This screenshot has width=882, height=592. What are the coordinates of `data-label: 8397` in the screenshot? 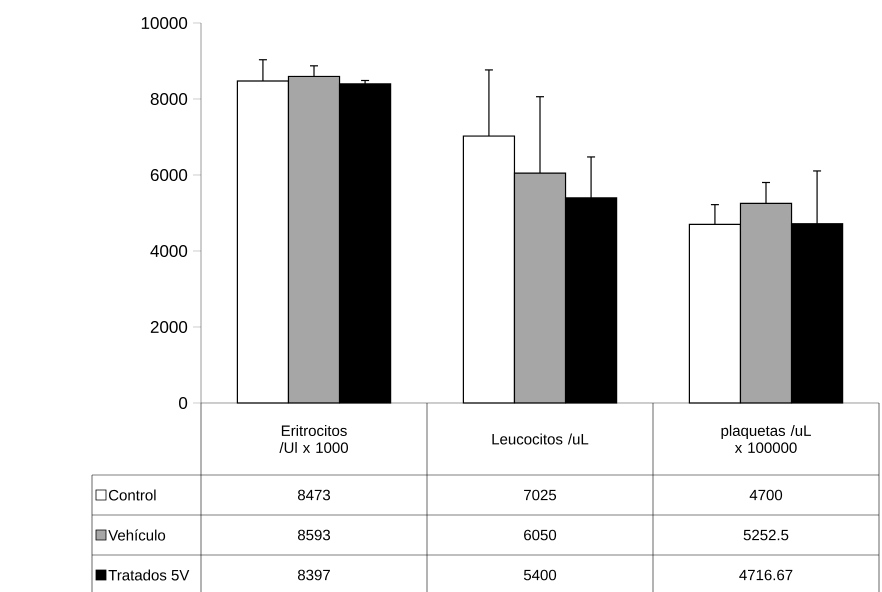 It's located at (314, 575).